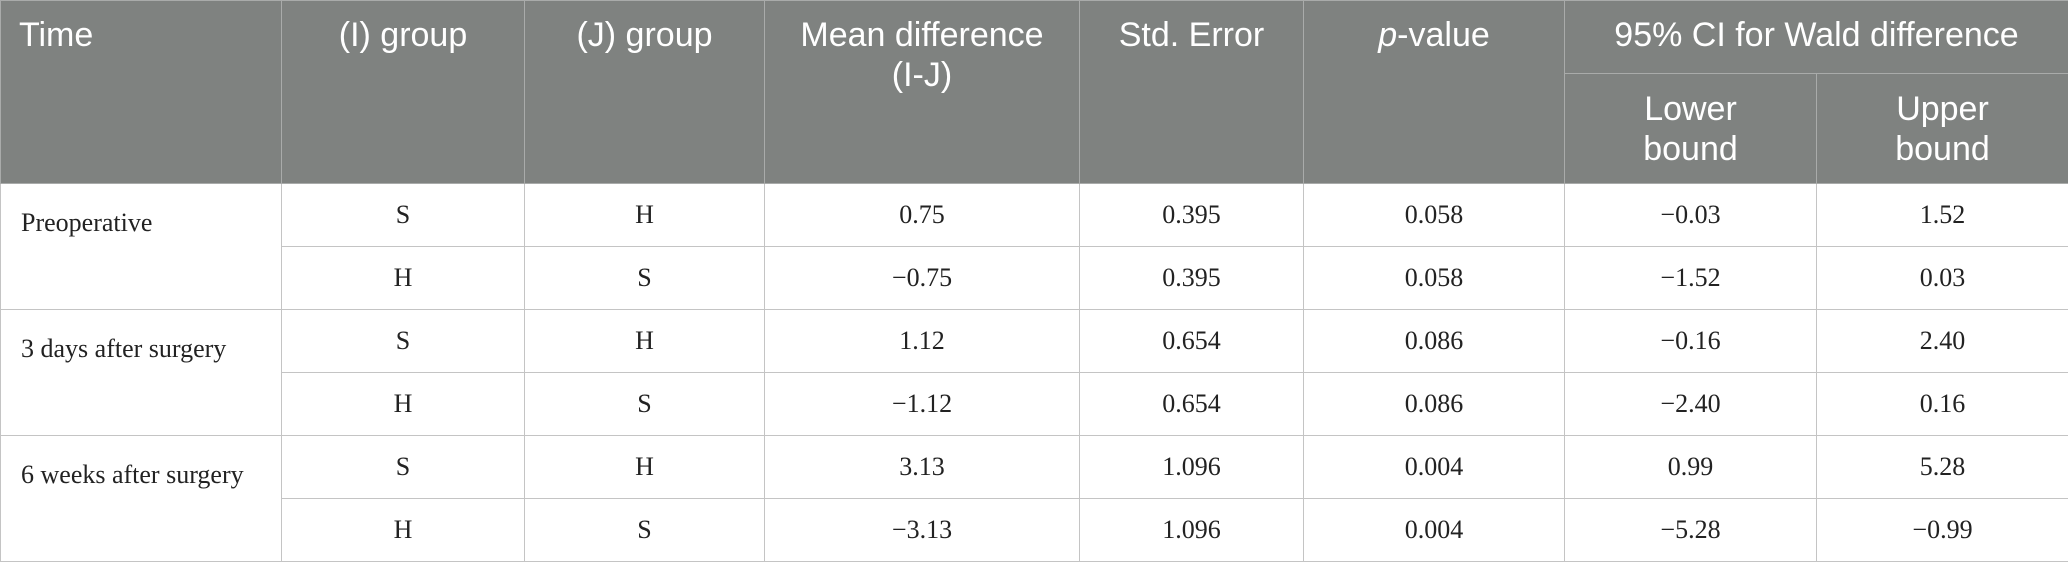 The width and height of the screenshot is (2068, 573). I want to click on body-row: H S −3.13 1.096 0.004 −5.28 −0.99, so click(1034, 530).